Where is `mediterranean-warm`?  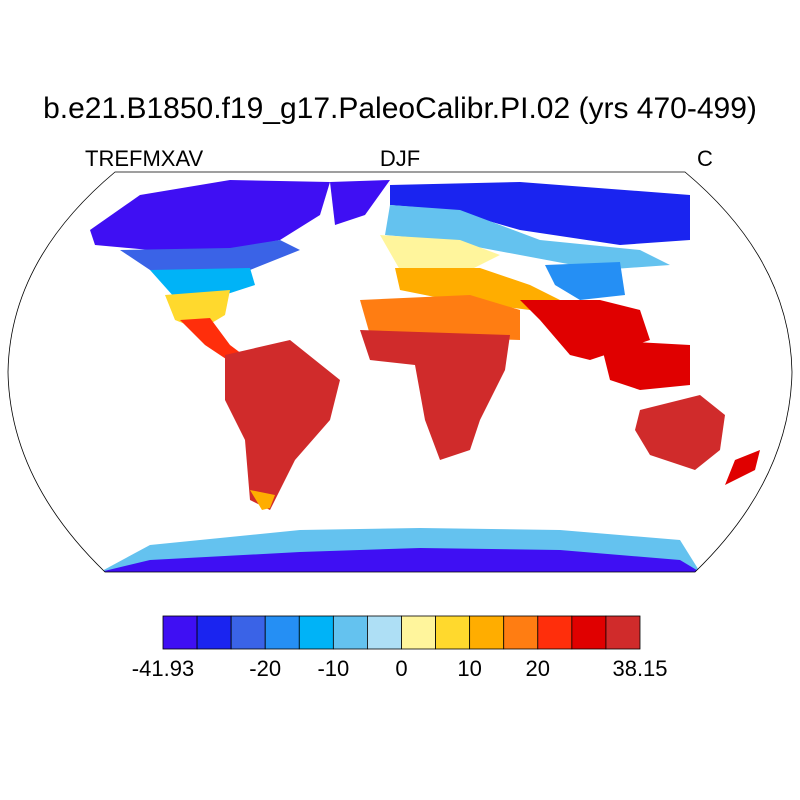 mediterranean-warm is located at coordinates (477, 289).